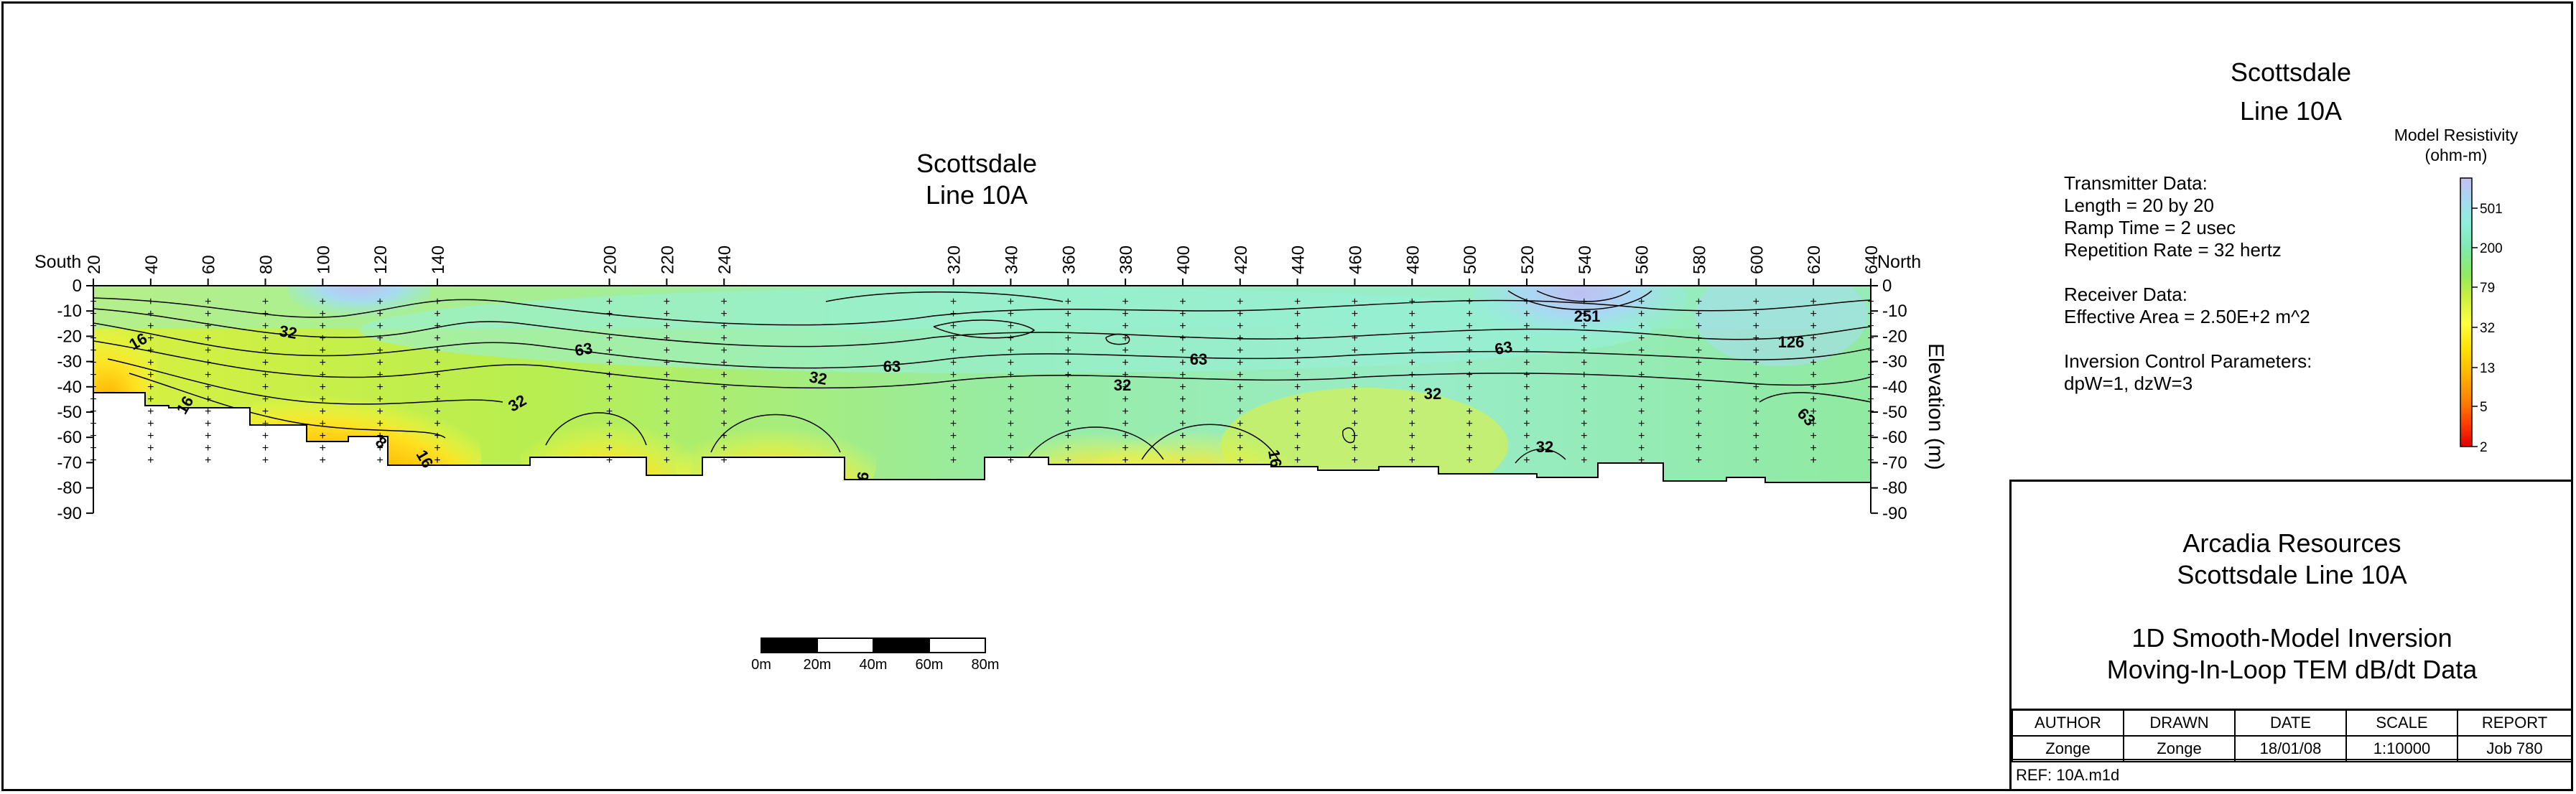  I want to click on value-drawn: Zonge, so click(2179, 748).